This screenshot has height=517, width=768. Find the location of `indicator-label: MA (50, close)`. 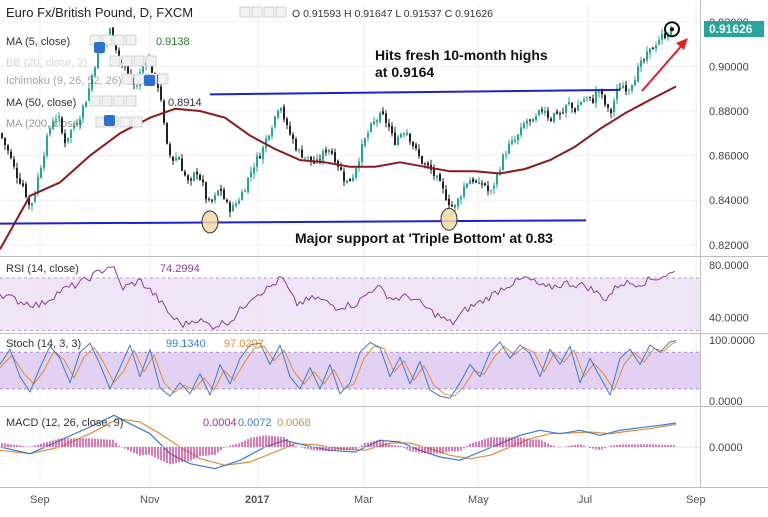

indicator-label: MA (50, close) is located at coordinates (41, 103).